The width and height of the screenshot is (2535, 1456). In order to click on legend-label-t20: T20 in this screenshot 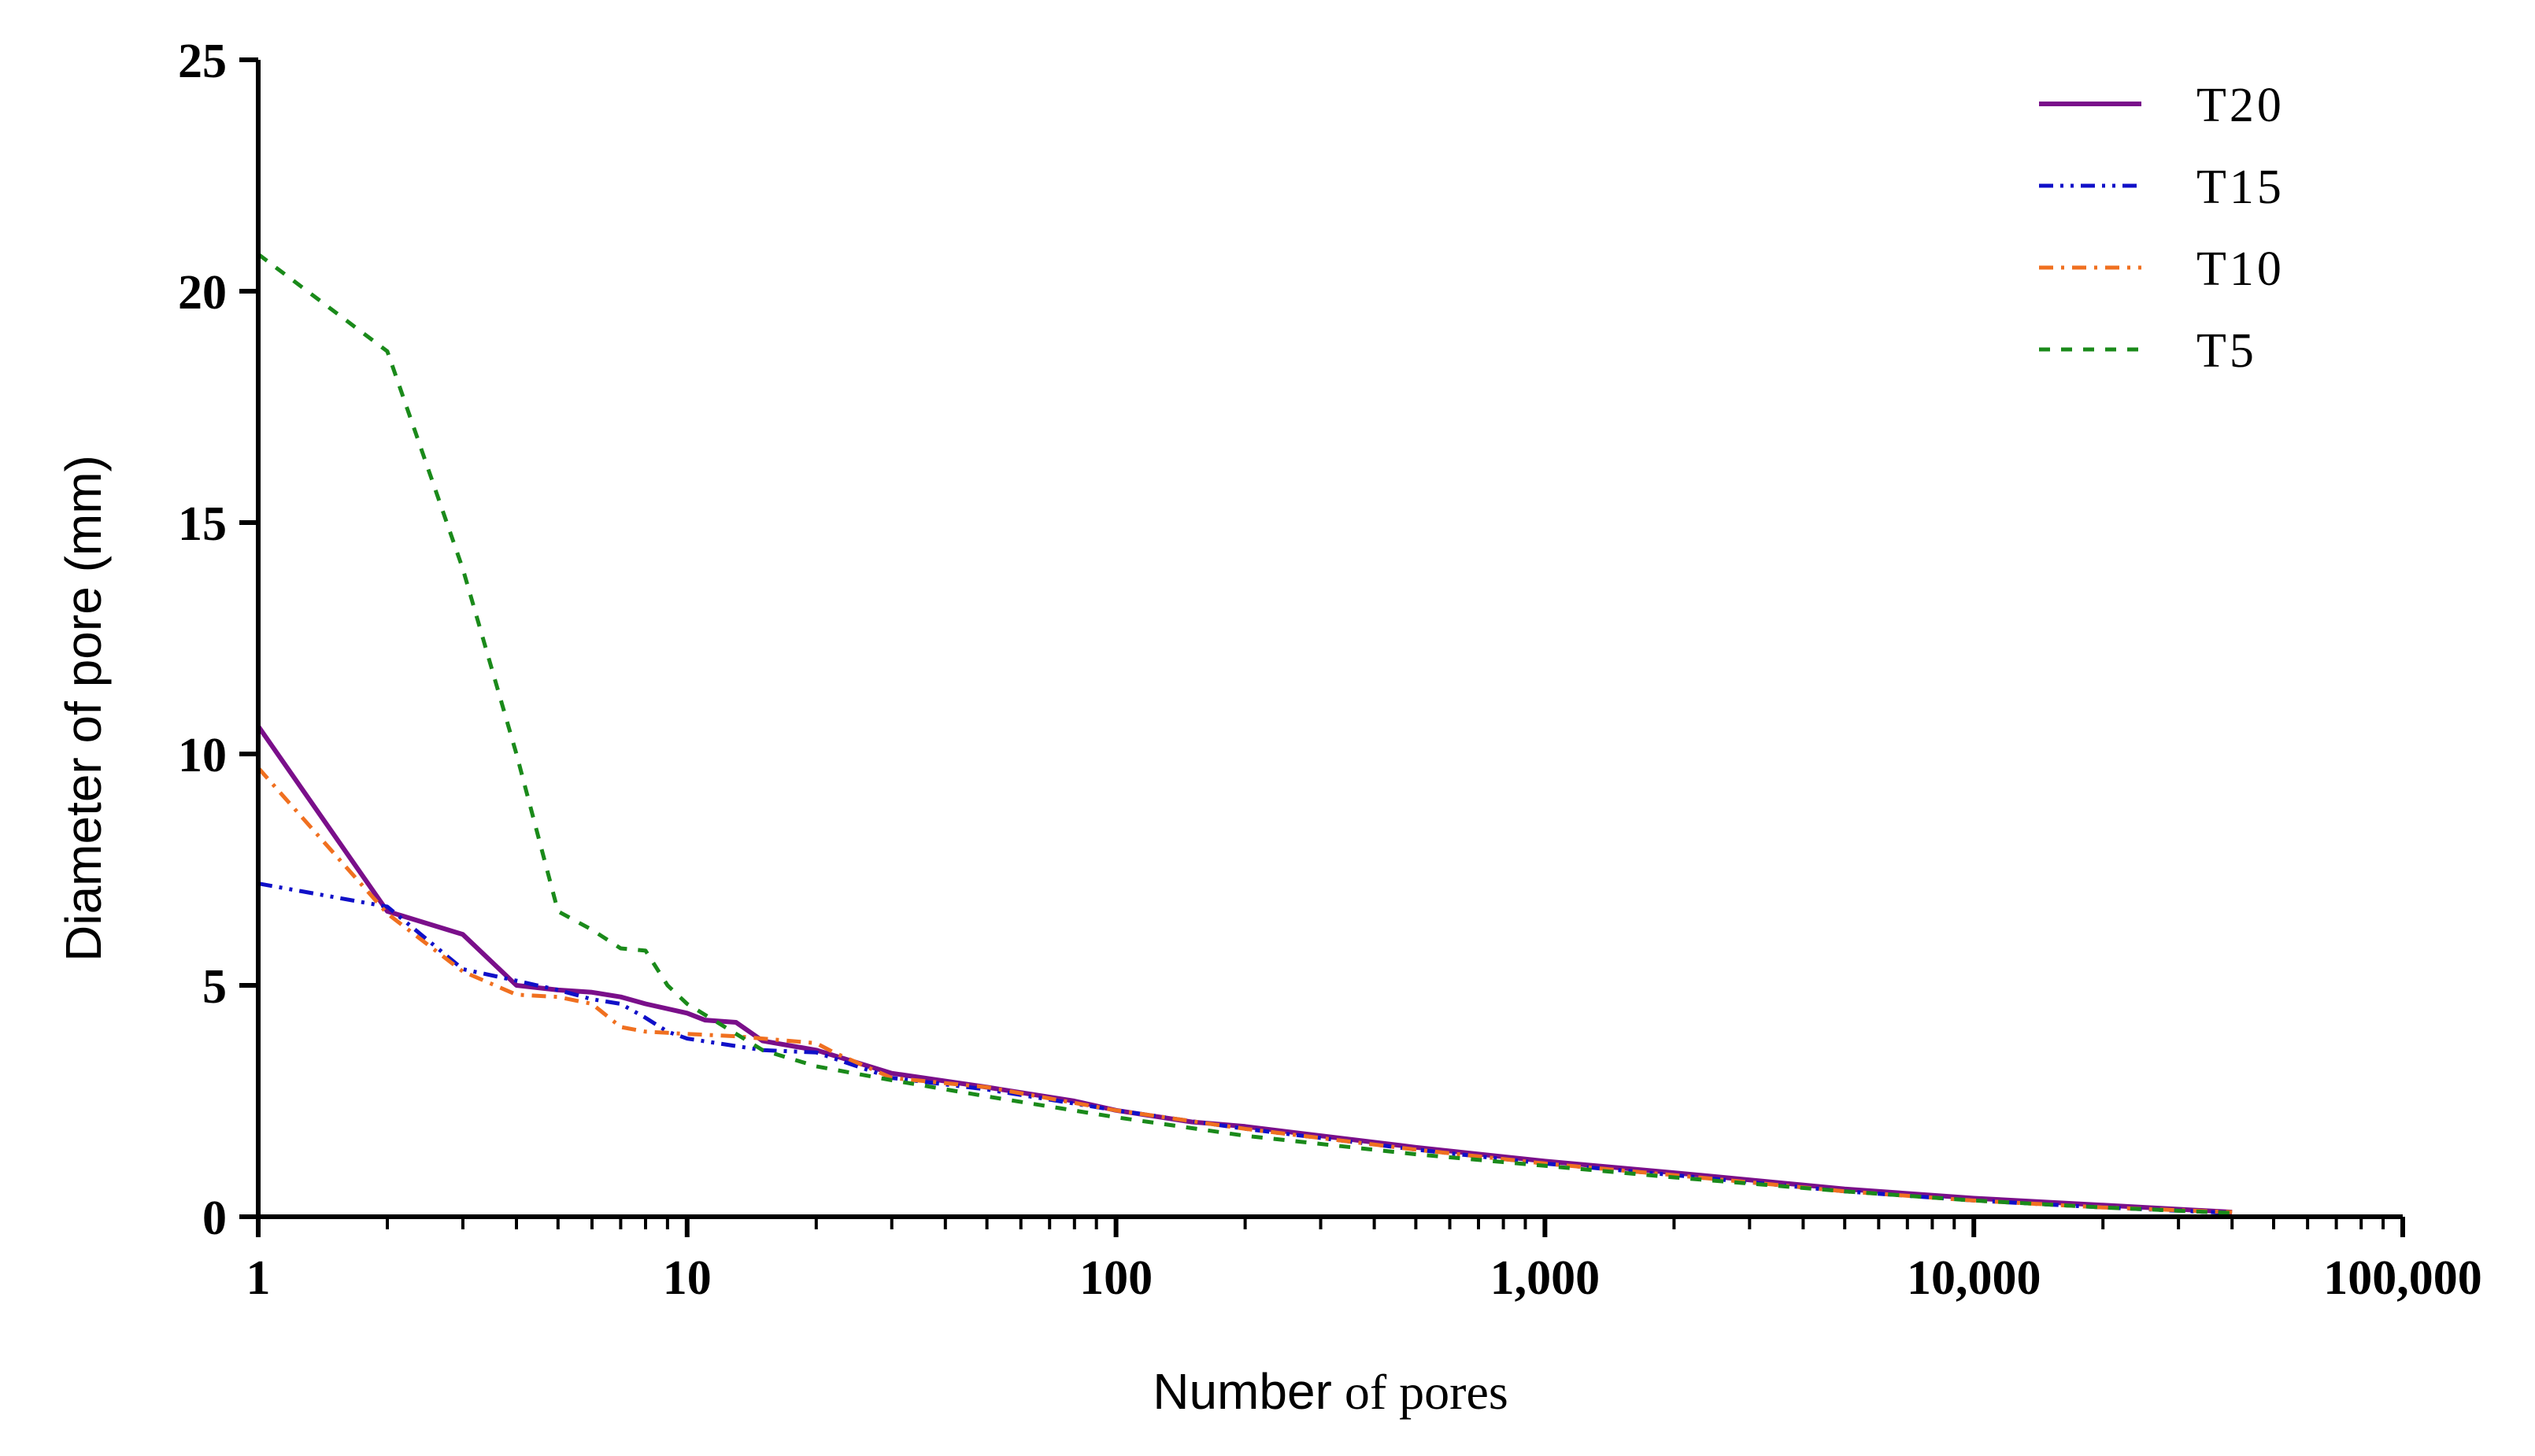, I will do `click(2240, 105)`.